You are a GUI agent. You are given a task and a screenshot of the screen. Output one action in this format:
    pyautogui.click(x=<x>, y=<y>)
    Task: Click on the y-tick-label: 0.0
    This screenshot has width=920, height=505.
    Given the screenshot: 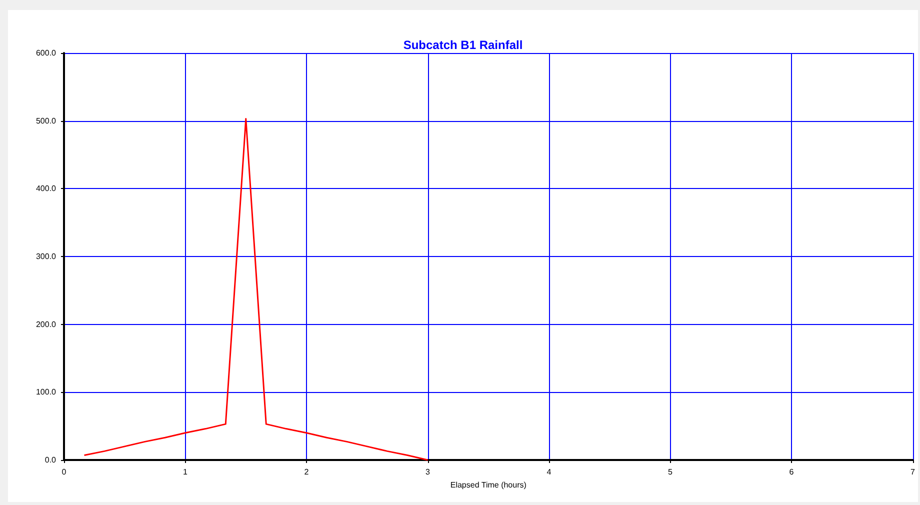 What is the action you would take?
    pyautogui.click(x=50, y=460)
    